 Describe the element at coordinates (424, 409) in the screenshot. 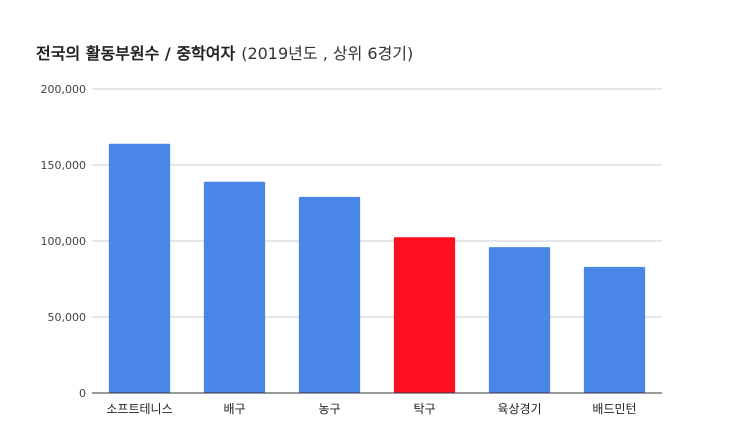

I see `x-category-label: 탁구` at that location.